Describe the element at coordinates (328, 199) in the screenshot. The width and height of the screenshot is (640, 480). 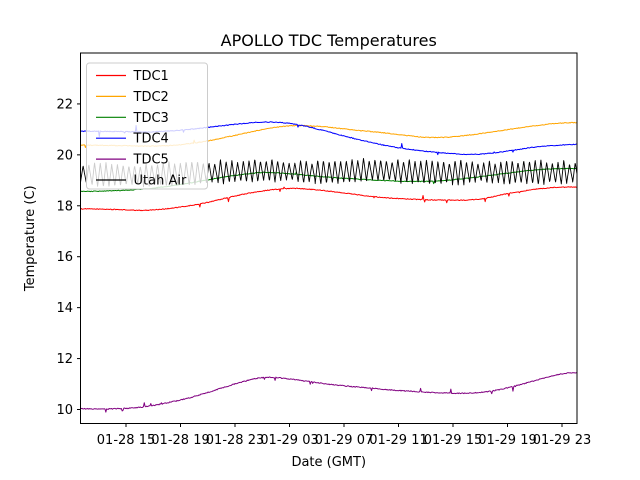
I see `series-line-tdc1` at that location.